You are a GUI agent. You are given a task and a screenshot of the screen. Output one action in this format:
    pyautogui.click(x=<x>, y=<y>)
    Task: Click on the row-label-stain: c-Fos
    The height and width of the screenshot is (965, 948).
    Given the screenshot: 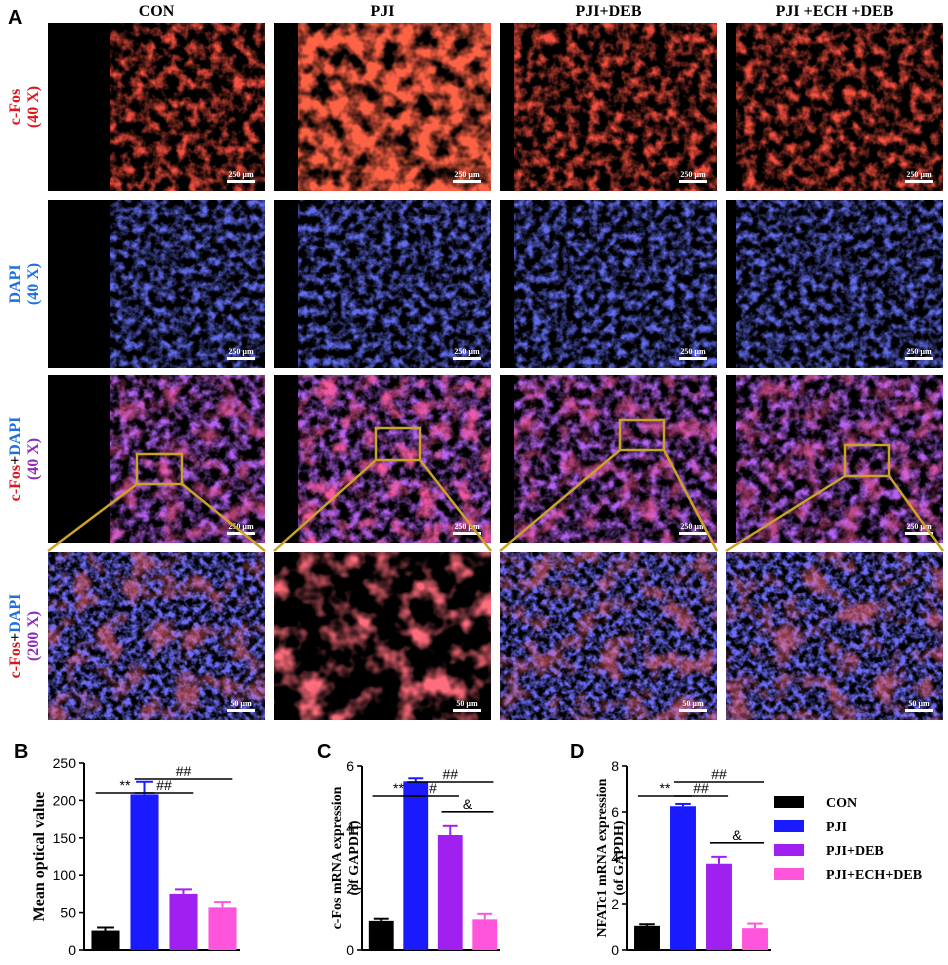 What is the action you would take?
    pyautogui.click(x=15, y=107)
    